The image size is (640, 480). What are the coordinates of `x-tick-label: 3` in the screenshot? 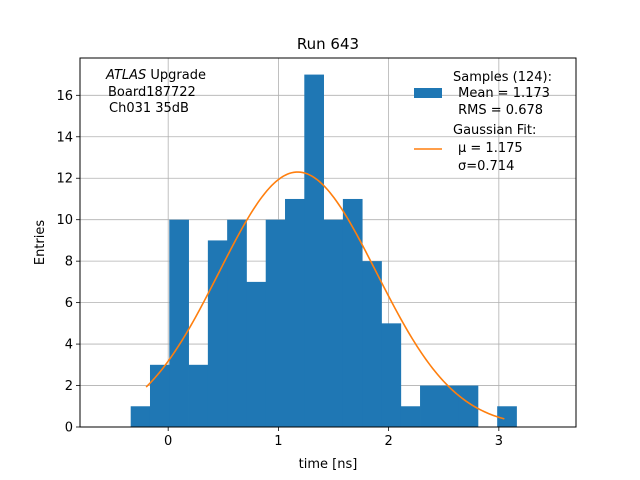 It's located at (499, 441).